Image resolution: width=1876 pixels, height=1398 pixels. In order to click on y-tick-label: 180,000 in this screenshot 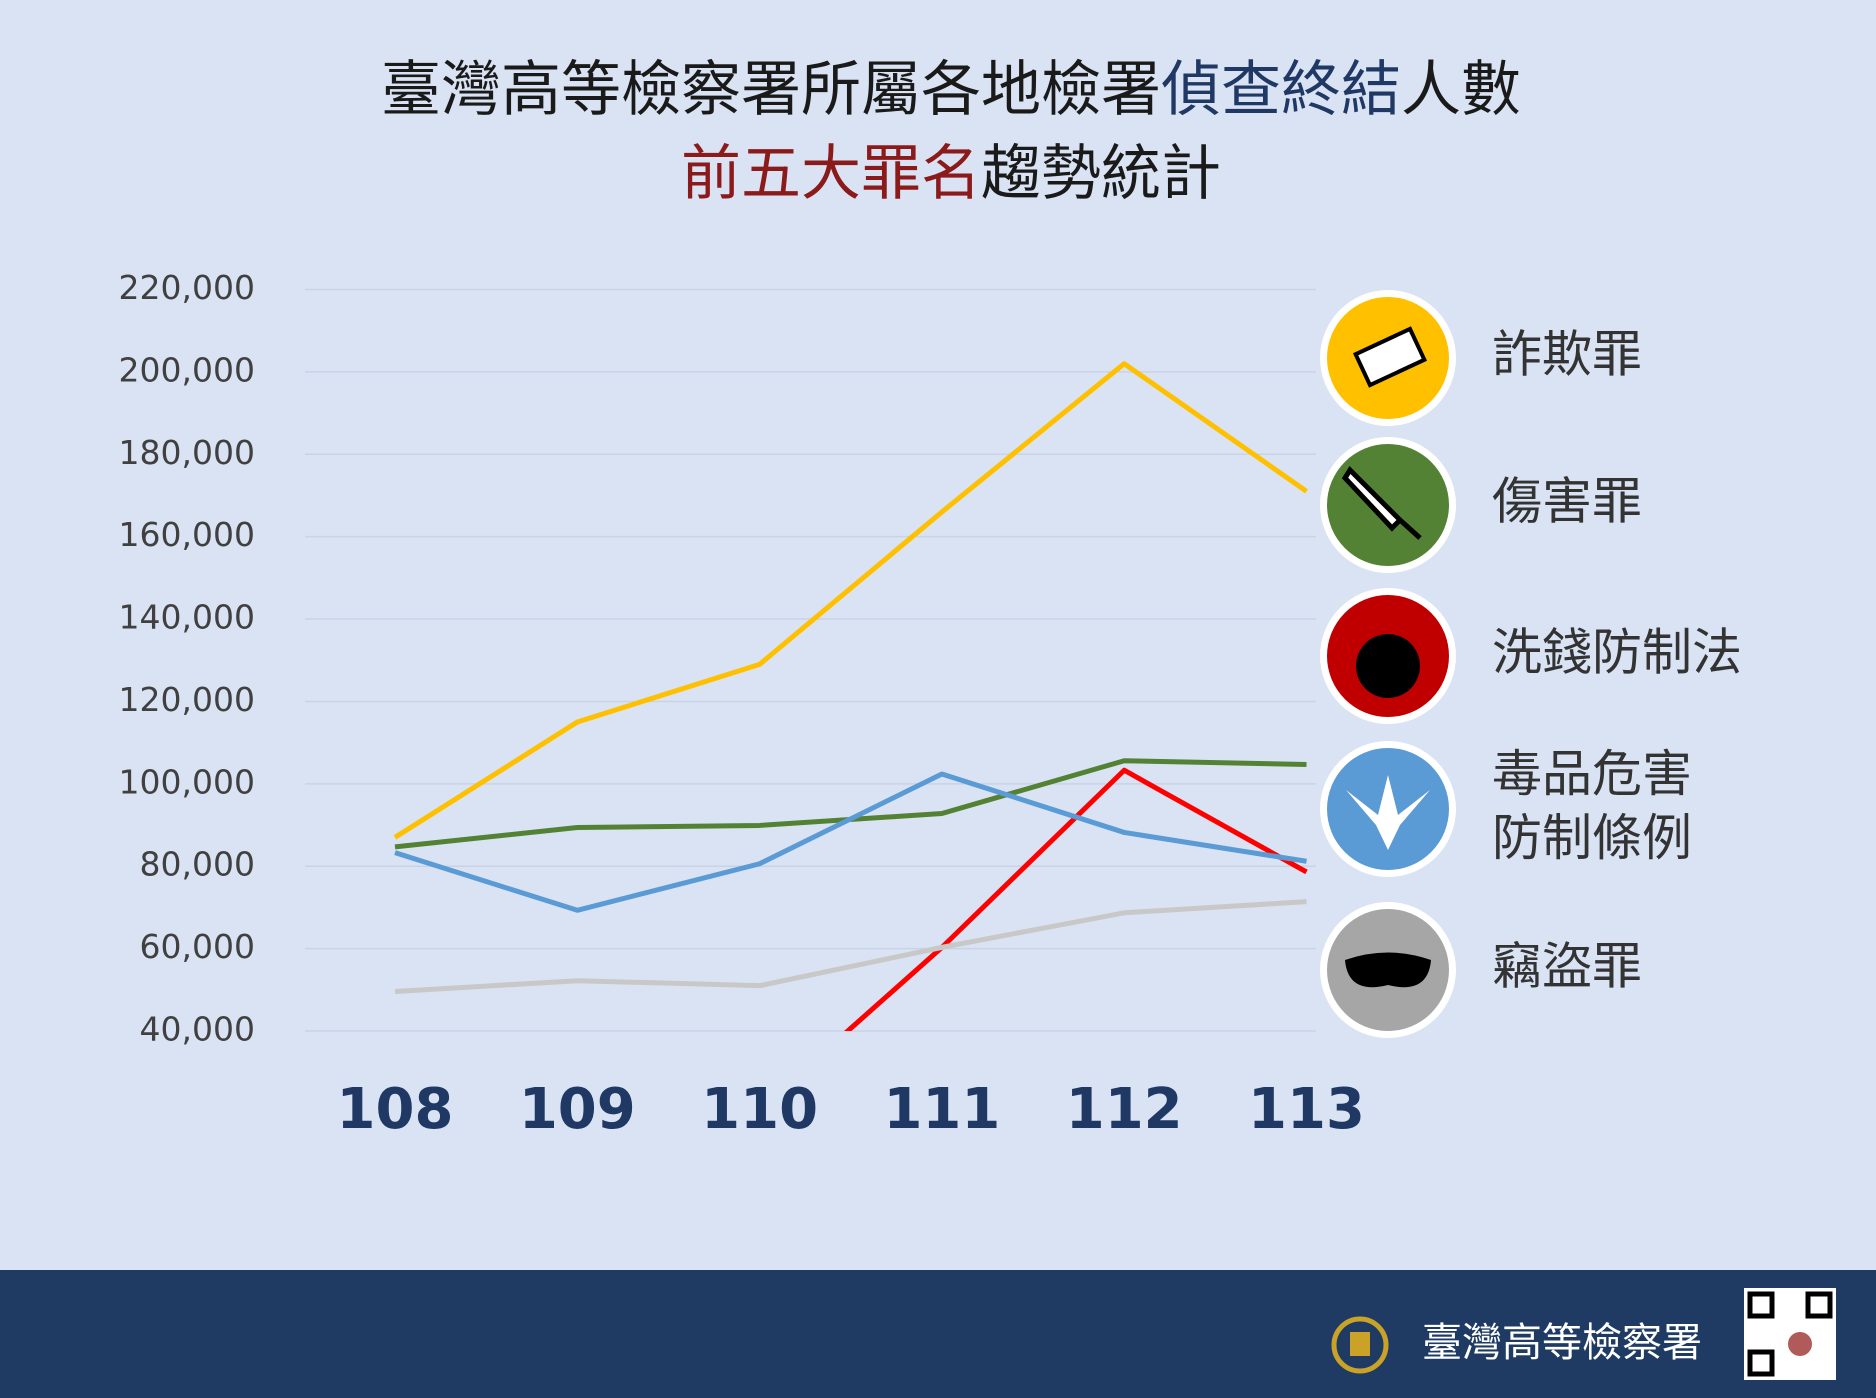, I will do `click(187, 452)`.